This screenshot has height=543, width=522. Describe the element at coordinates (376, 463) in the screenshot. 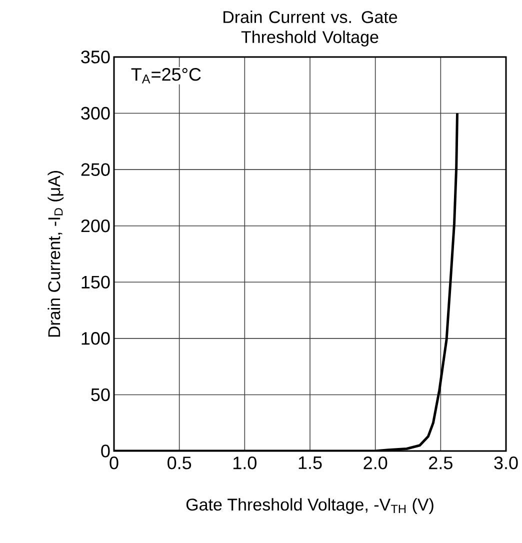

I see `x-tick-label: 2.0` at that location.